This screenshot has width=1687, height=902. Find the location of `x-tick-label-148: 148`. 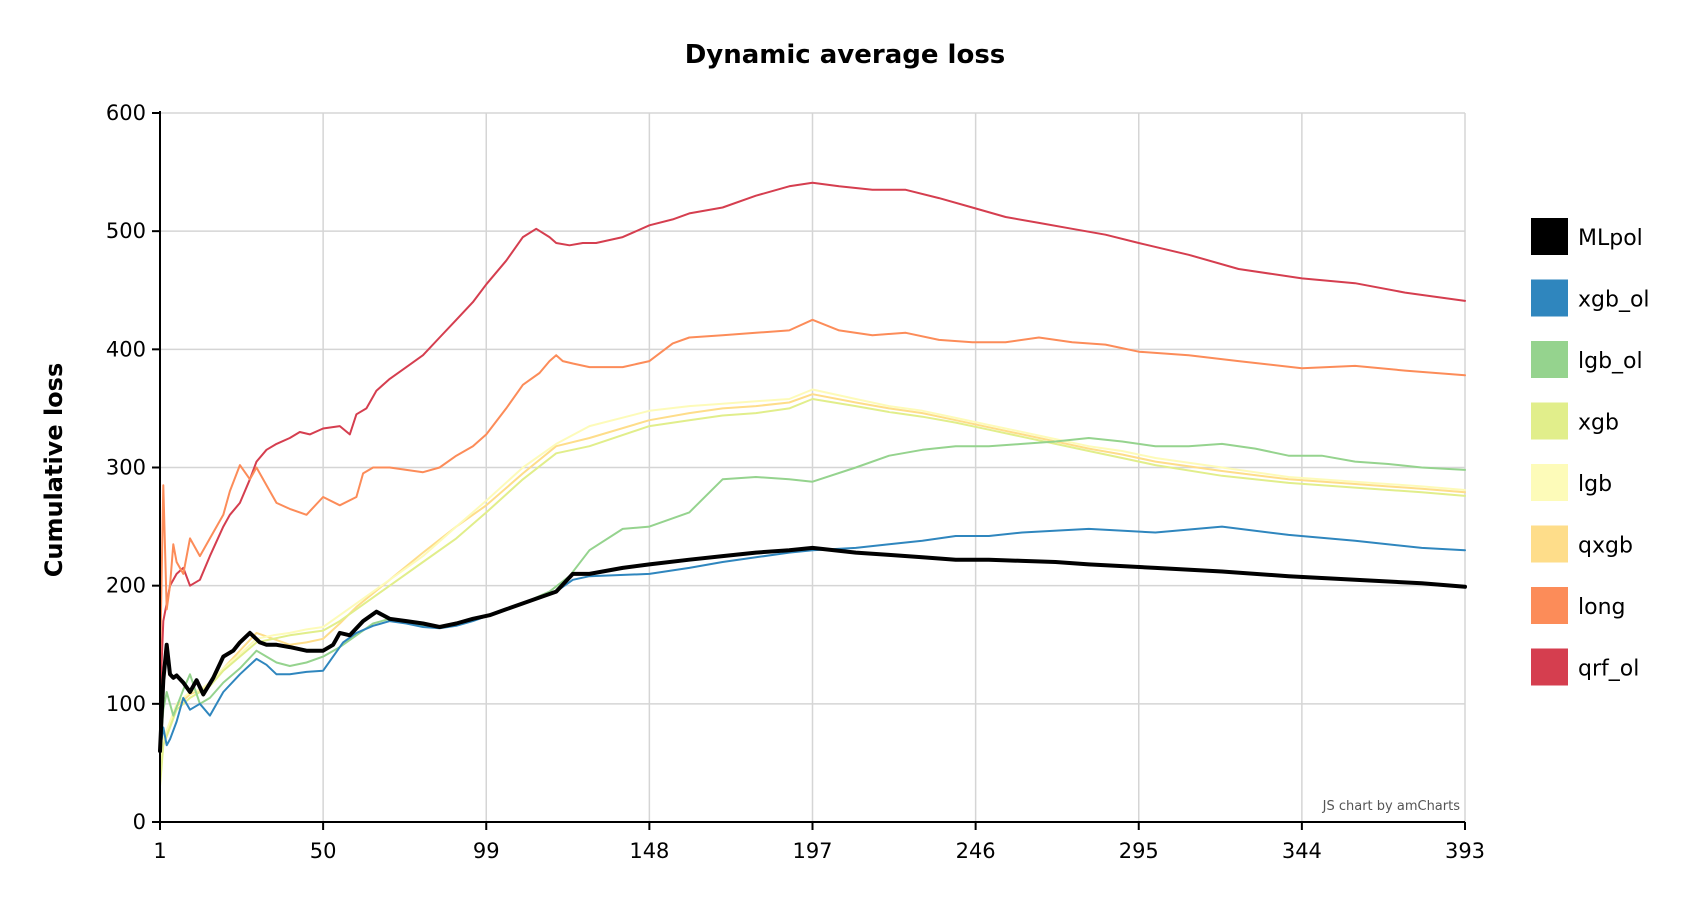

x-tick-label-148: 148 is located at coordinates (649, 851).